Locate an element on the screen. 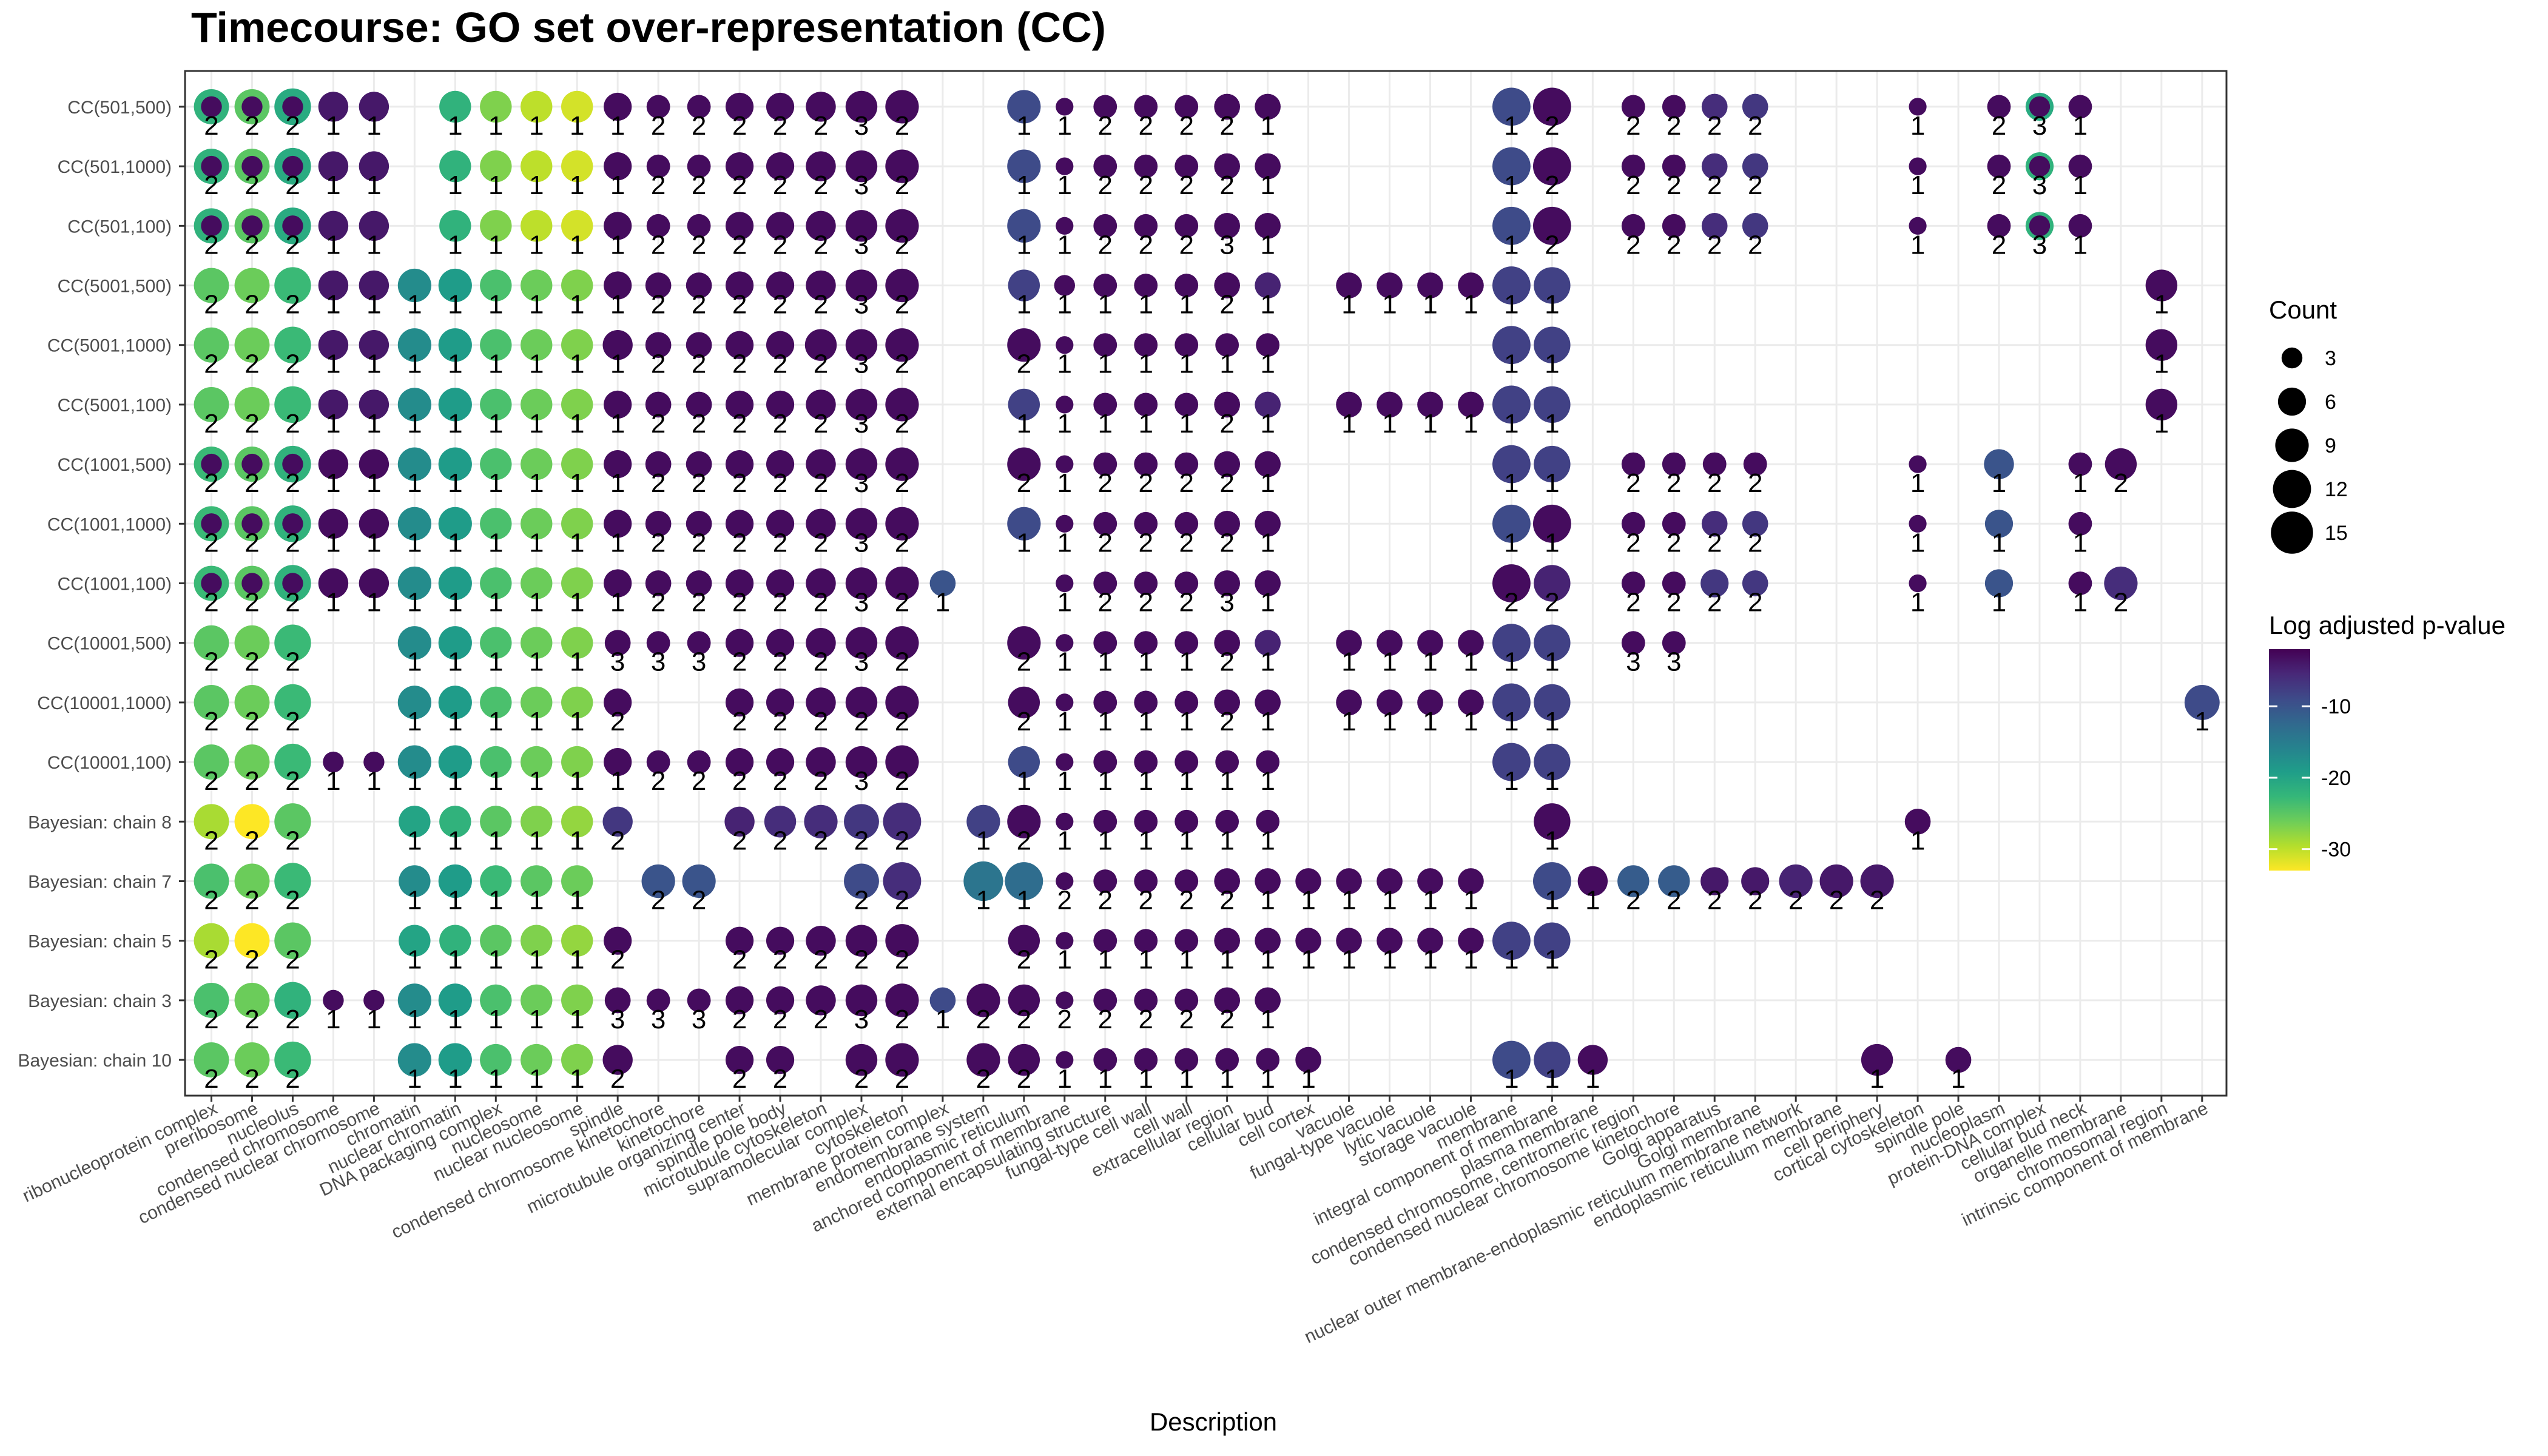 The height and width of the screenshot is (1456, 2548). y-tick-label: Bayesian: chain 5 is located at coordinates (100, 942).